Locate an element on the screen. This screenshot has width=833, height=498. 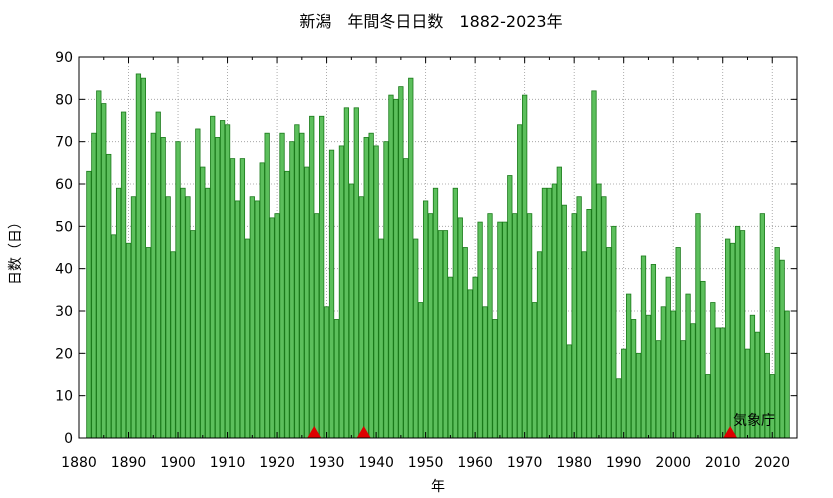
y-tick-label: 0 is located at coordinates (68, 439).